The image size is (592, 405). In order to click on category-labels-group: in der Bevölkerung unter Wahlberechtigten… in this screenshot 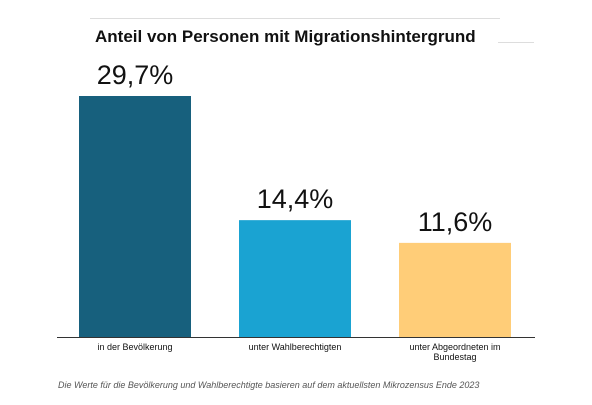, I will do `click(298, 352)`.